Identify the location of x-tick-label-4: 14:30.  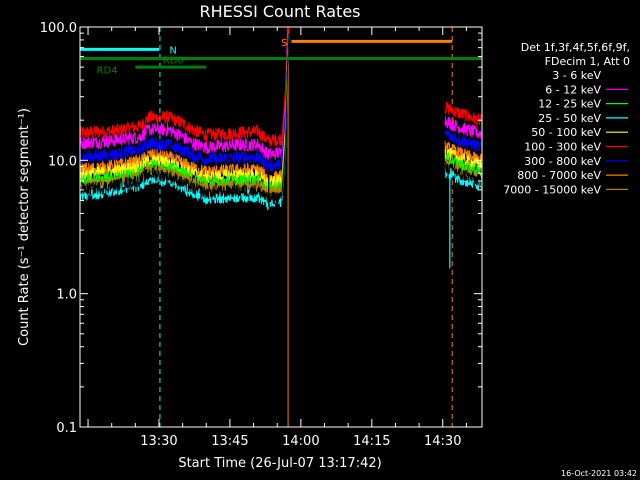
(442, 441).